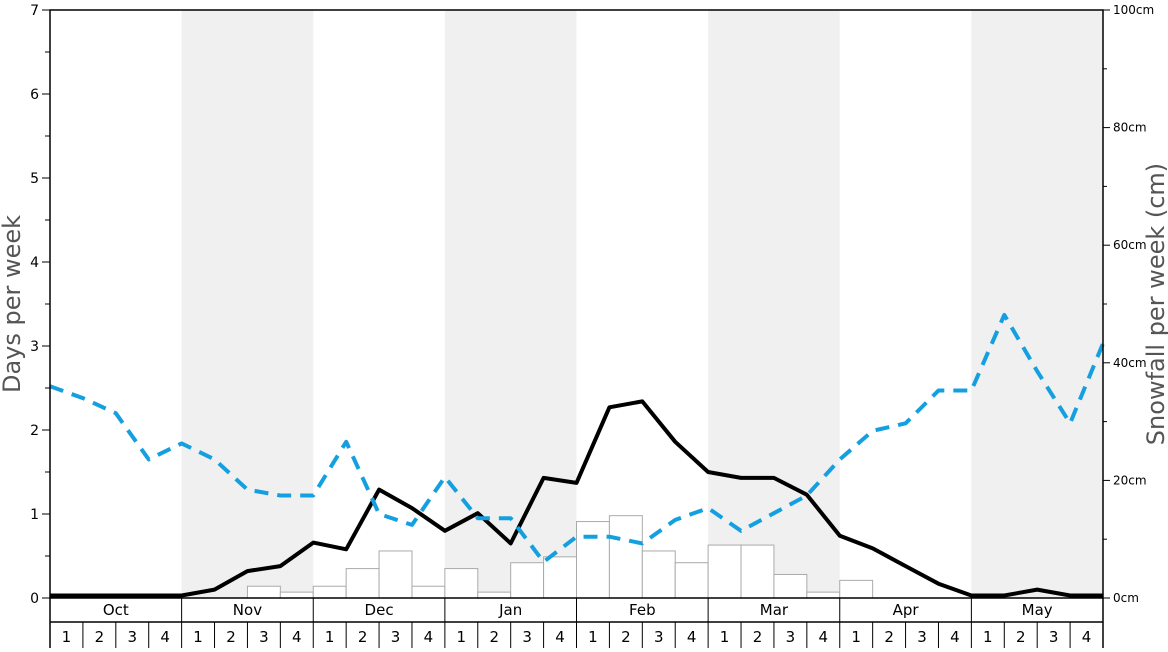 The height and width of the screenshot is (652, 1168). I want to click on month-label: May, so click(1037, 610).